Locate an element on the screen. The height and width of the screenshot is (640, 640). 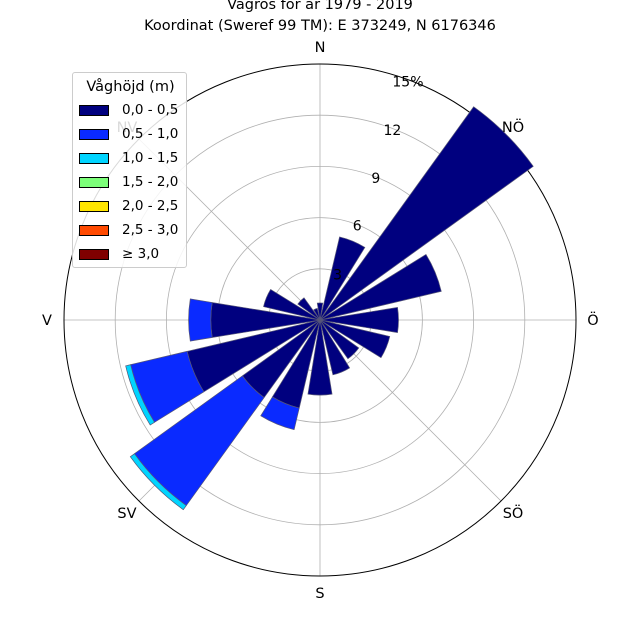
legend-item: 1,5 - 2,0 is located at coordinates (133, 183).